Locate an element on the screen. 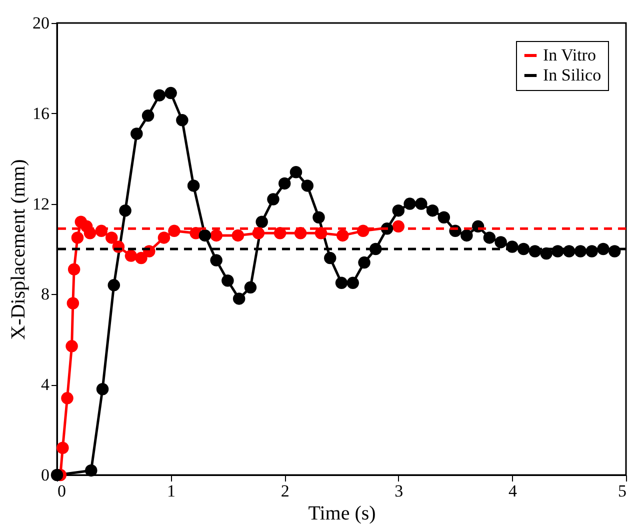 The height and width of the screenshot is (529, 638). y-tick-label: 12 is located at coordinates (41, 204).